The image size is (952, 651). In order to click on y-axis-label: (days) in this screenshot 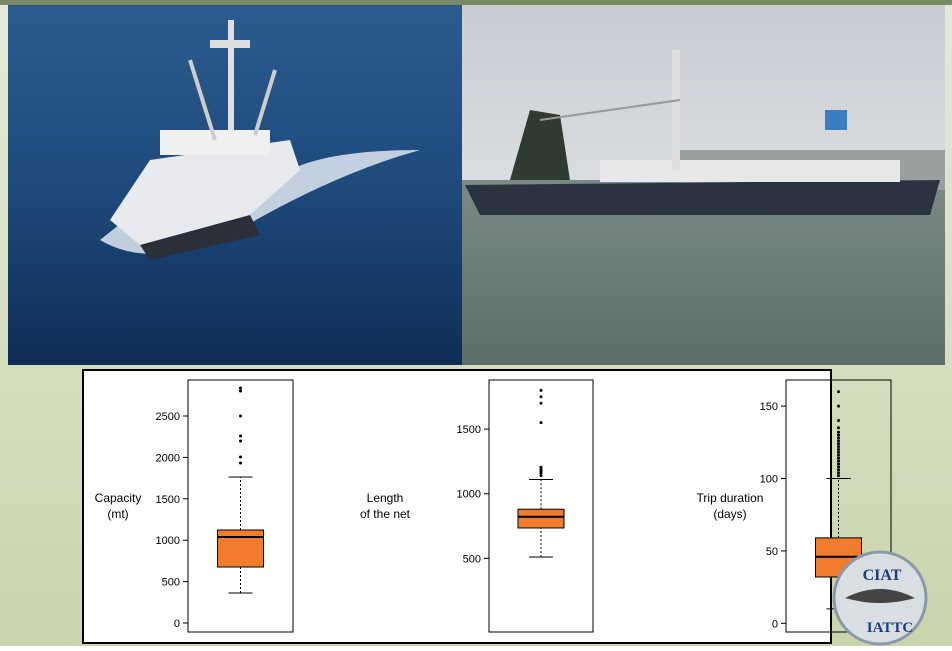, I will do `click(729, 514)`.